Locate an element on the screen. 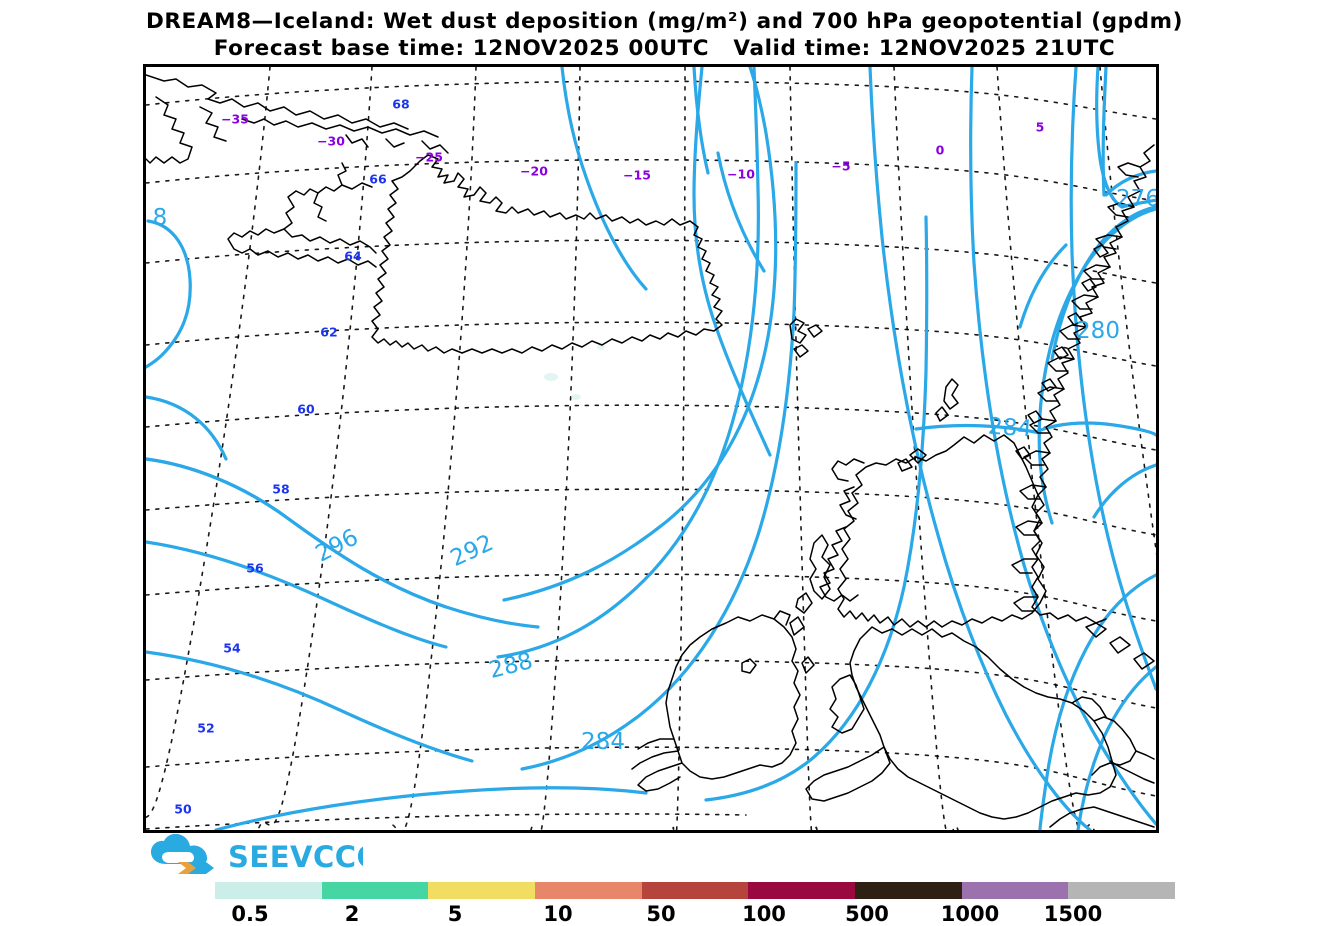  lon-label: −15 is located at coordinates (637, 175).